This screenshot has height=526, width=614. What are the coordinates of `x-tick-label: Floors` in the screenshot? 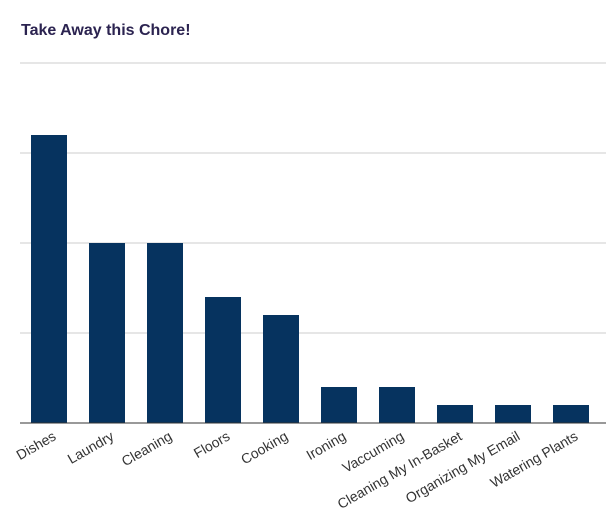 It's located at (212, 444).